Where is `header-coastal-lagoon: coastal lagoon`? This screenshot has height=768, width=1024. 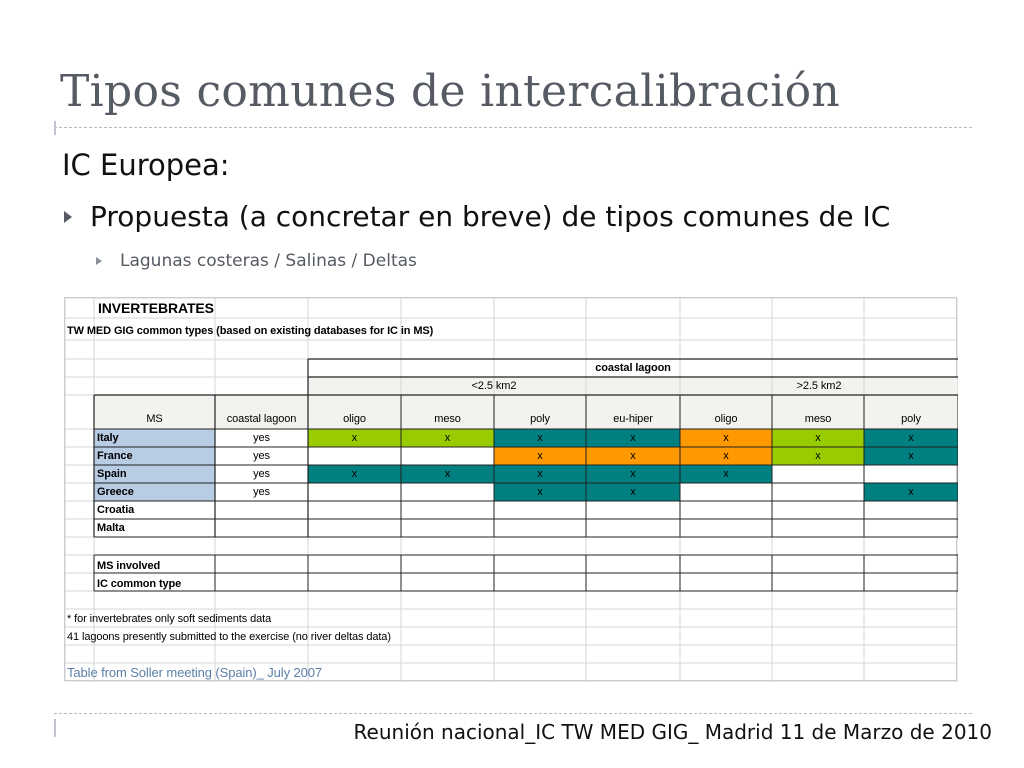 header-coastal-lagoon: coastal lagoon is located at coordinates (261, 419).